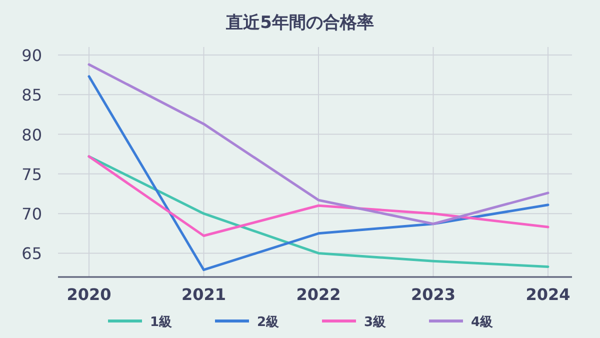  What do you see at coordinates (203, 294) in the screenshot?
I see `x-tick-label: 2021` at bounding box center [203, 294].